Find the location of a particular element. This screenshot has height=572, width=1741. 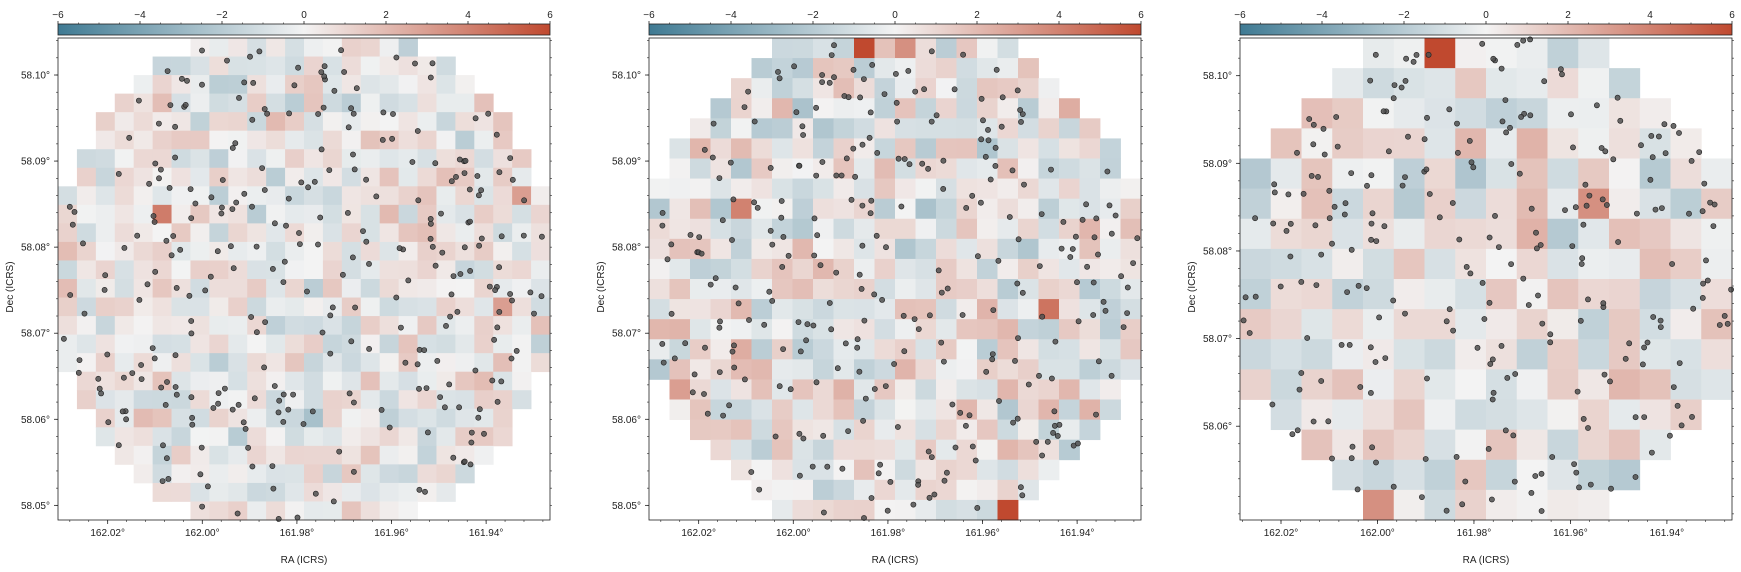

colorbar-tick-label: 2 is located at coordinates (977, 15).